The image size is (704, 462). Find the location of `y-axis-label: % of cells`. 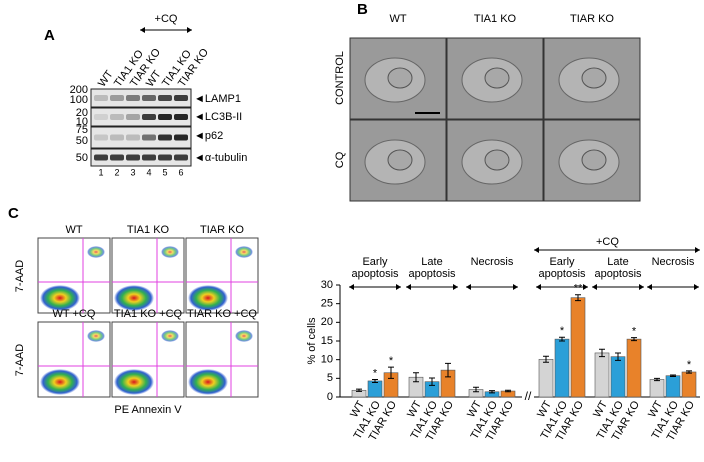

y-axis-label: % of cells is located at coordinates (312, 341).